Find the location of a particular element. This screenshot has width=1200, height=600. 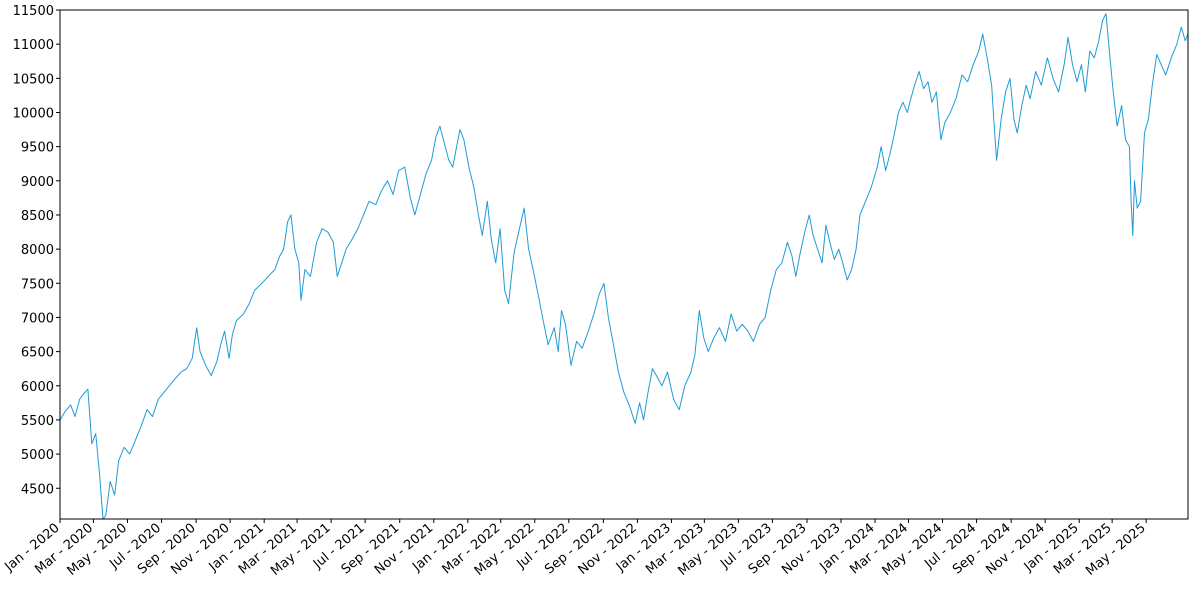

y-tick-label: 7500 is located at coordinates (37, 284).